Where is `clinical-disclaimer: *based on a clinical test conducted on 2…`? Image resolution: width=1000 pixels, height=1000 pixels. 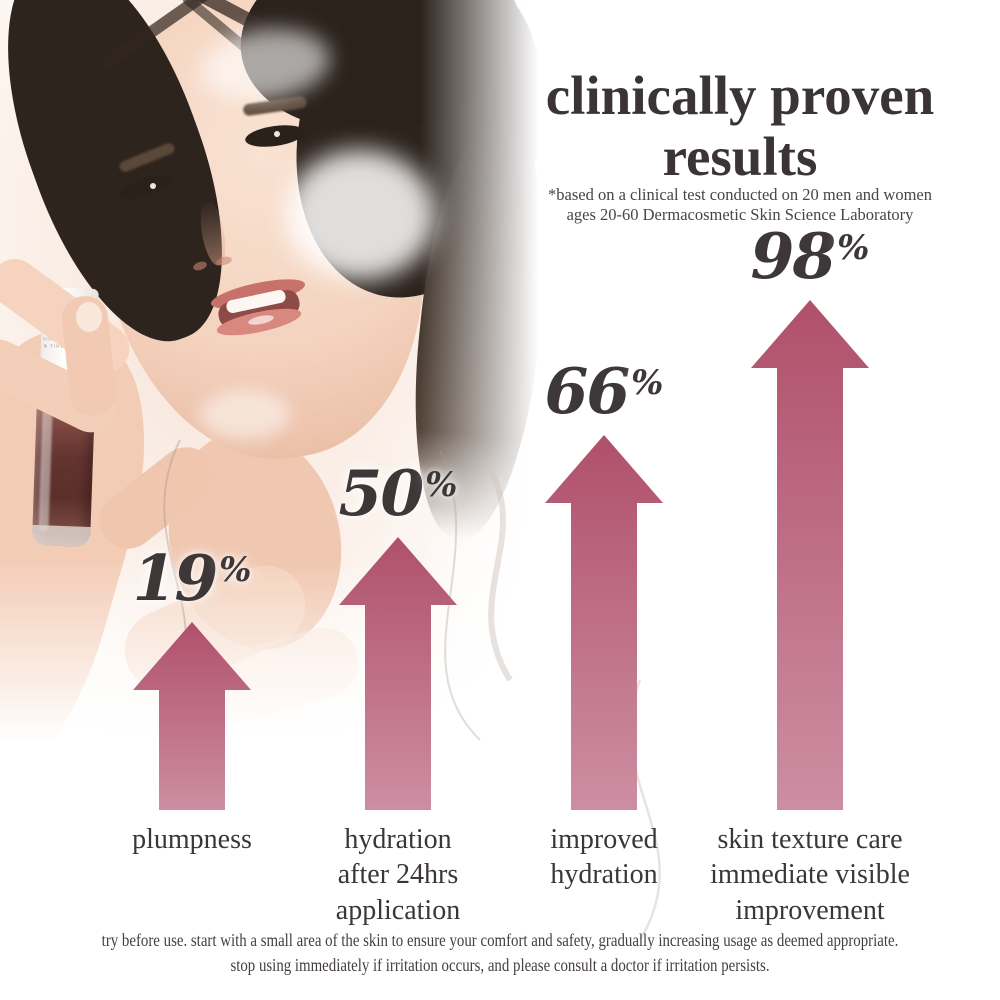
clinical-disclaimer: *based on a clinical test conducted on 2… is located at coordinates (740, 204).